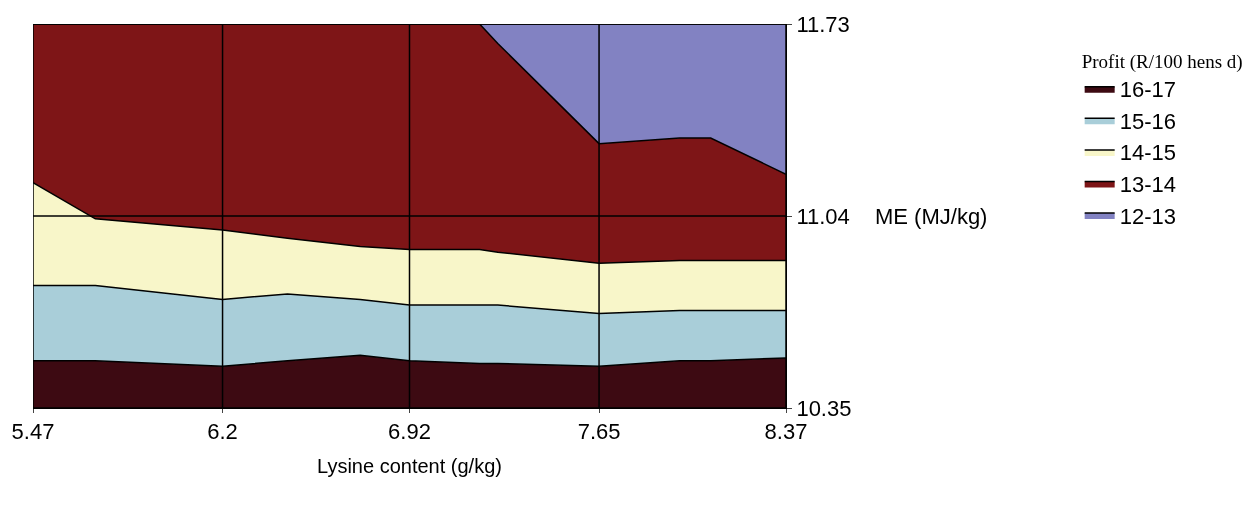 The width and height of the screenshot is (1257, 524). Describe the element at coordinates (409, 465) in the screenshot. I see `x-axis-title: Lysine content (g/kg)` at that location.